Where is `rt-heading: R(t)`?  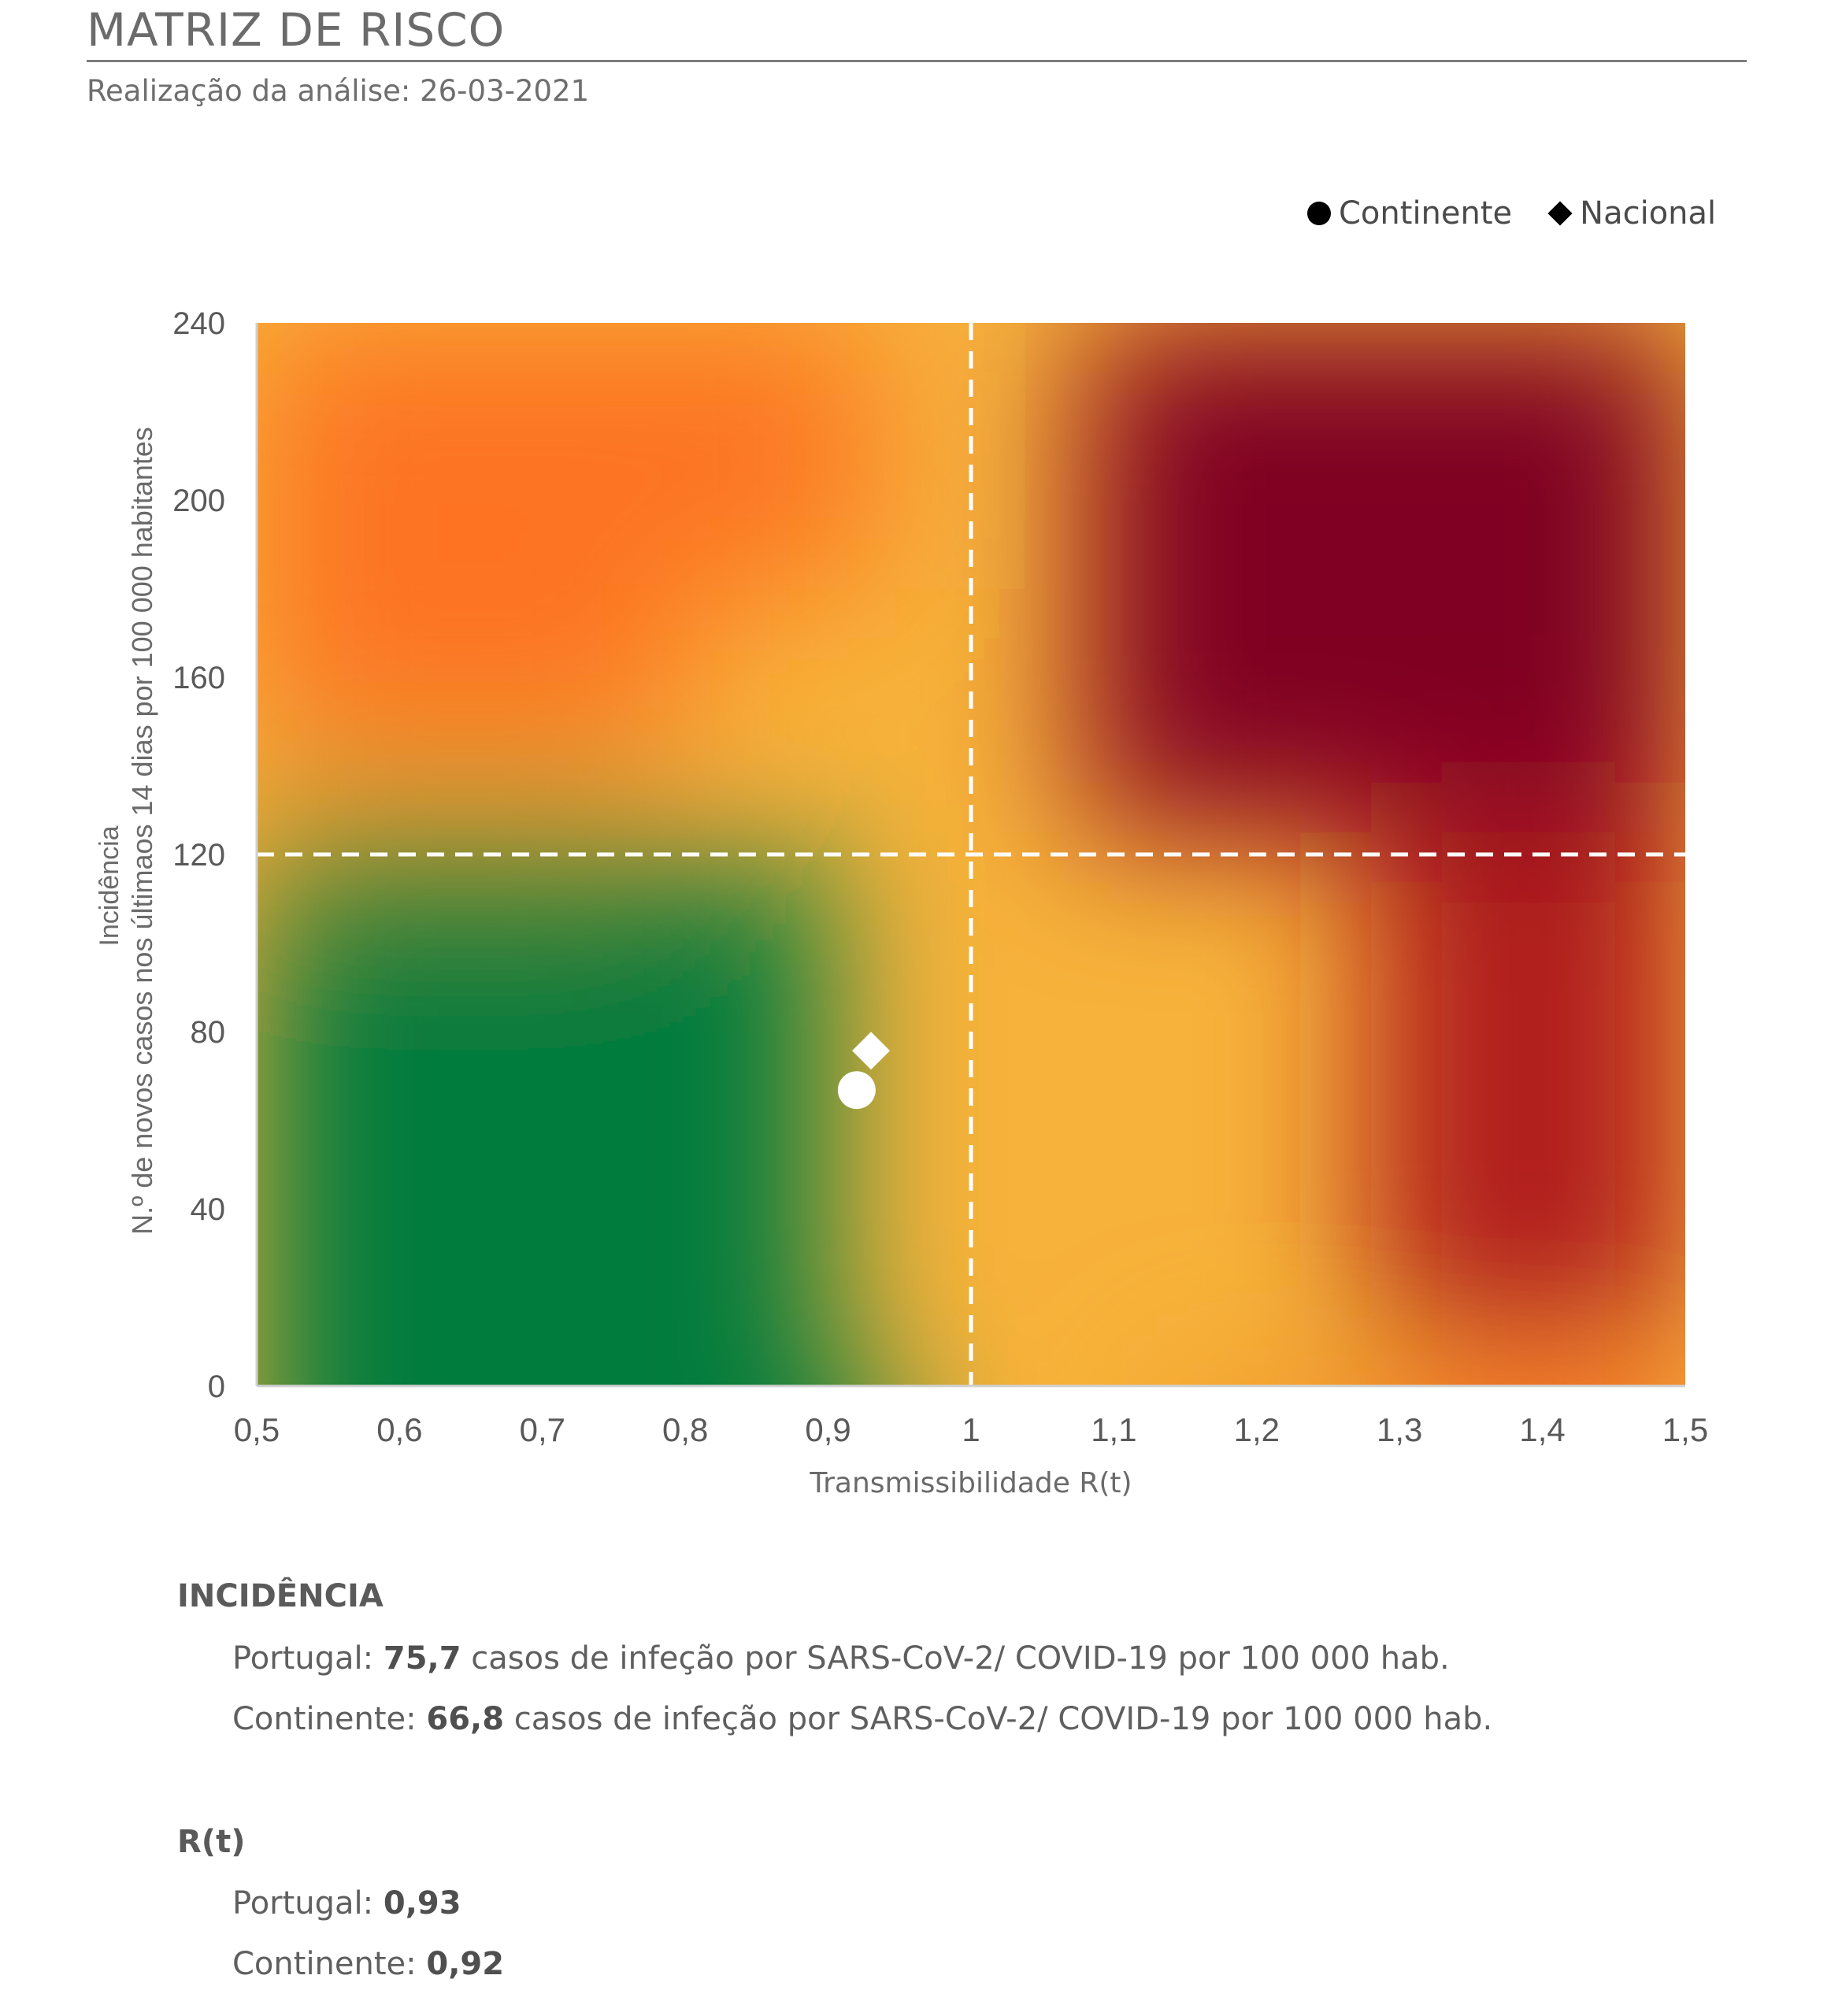
rt-heading: R(t) is located at coordinates (211, 1842).